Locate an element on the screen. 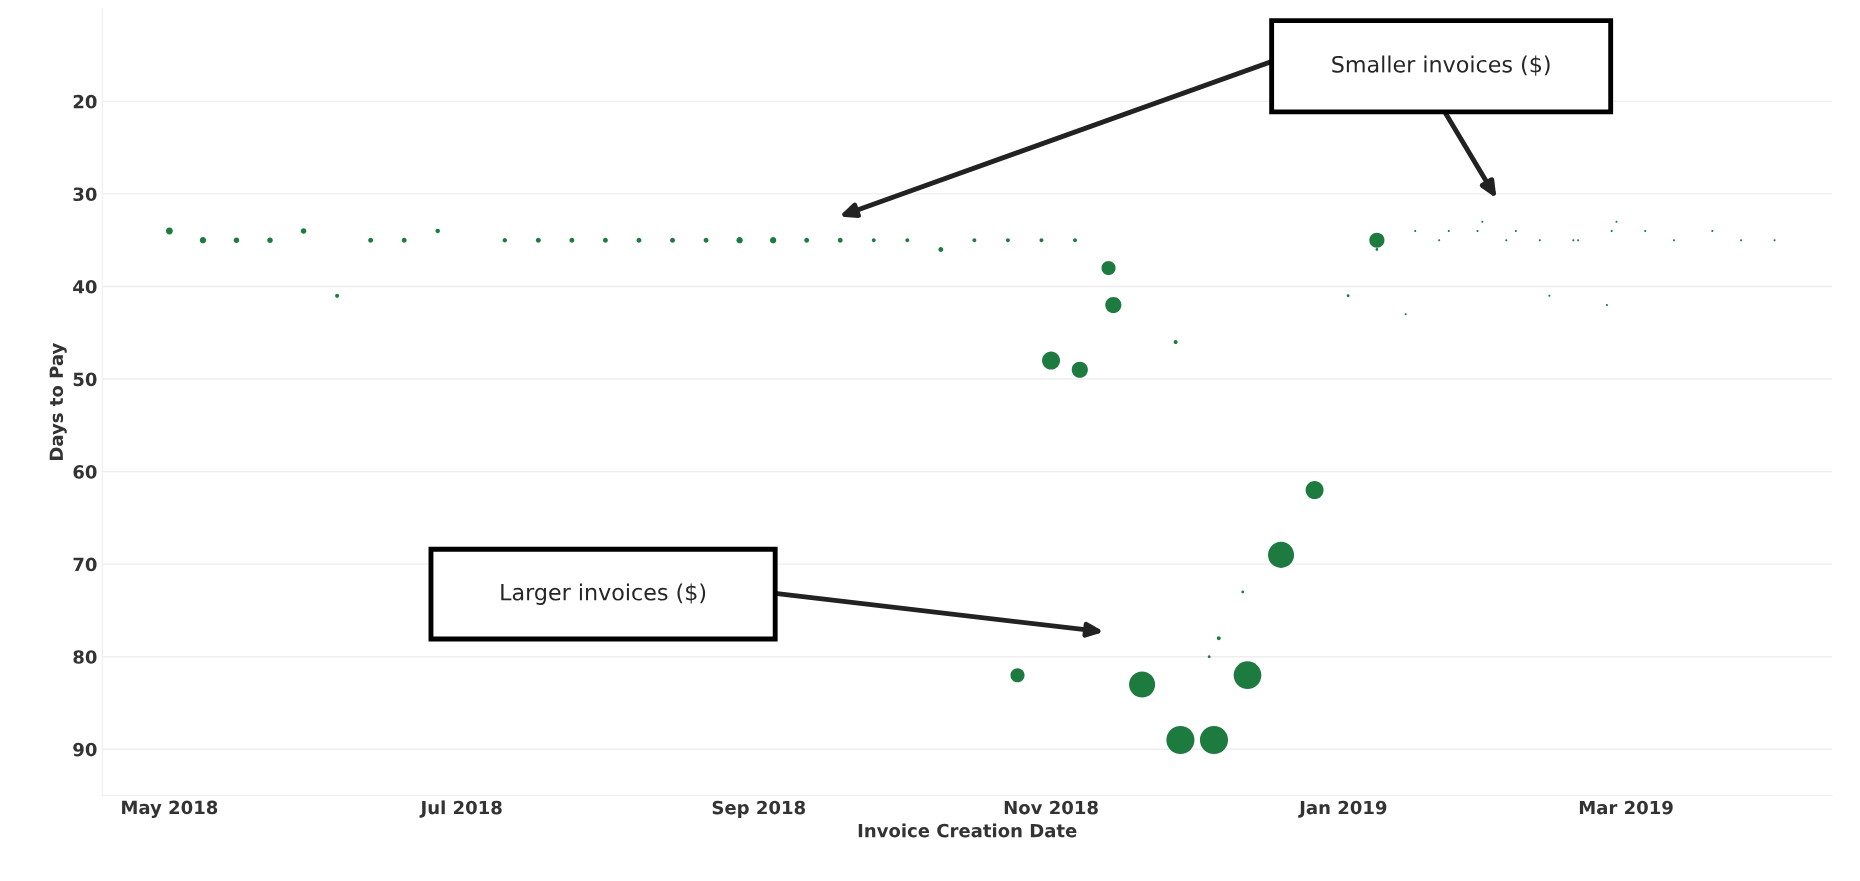  x-axis-title: Invoice Creation Date is located at coordinates (967, 830).